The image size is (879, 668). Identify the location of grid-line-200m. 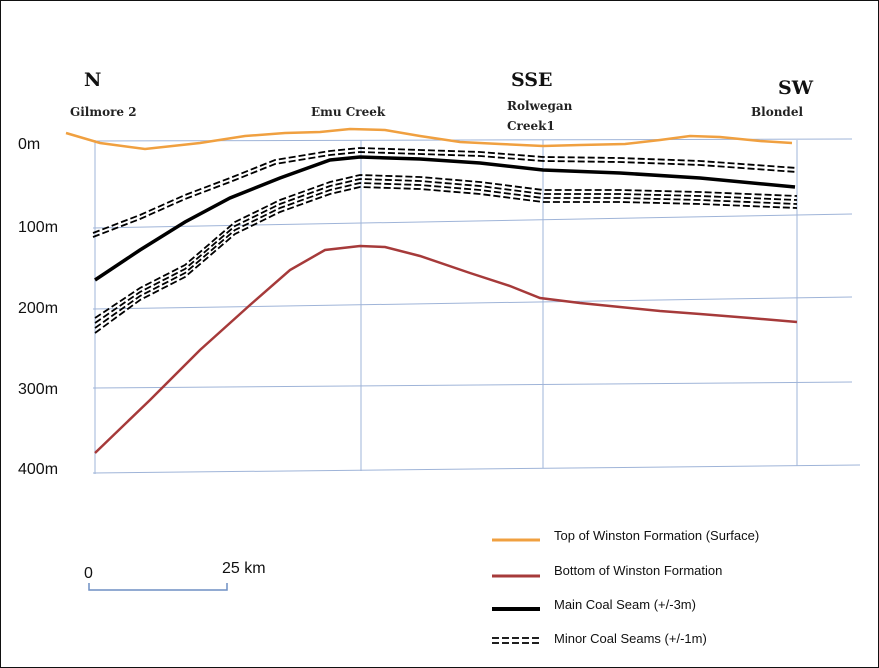
(472, 303).